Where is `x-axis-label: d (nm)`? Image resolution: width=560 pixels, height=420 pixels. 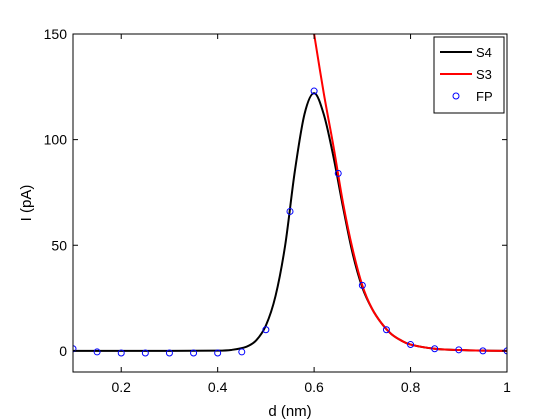
x-axis-label: d (nm) is located at coordinates (289, 411).